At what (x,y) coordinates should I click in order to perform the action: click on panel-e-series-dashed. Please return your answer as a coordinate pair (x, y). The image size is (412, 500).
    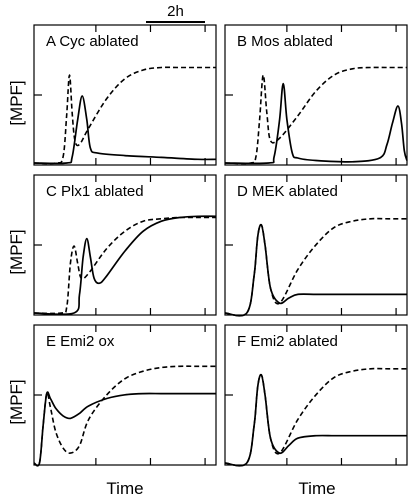
    Looking at the image, I should click on (124, 416).